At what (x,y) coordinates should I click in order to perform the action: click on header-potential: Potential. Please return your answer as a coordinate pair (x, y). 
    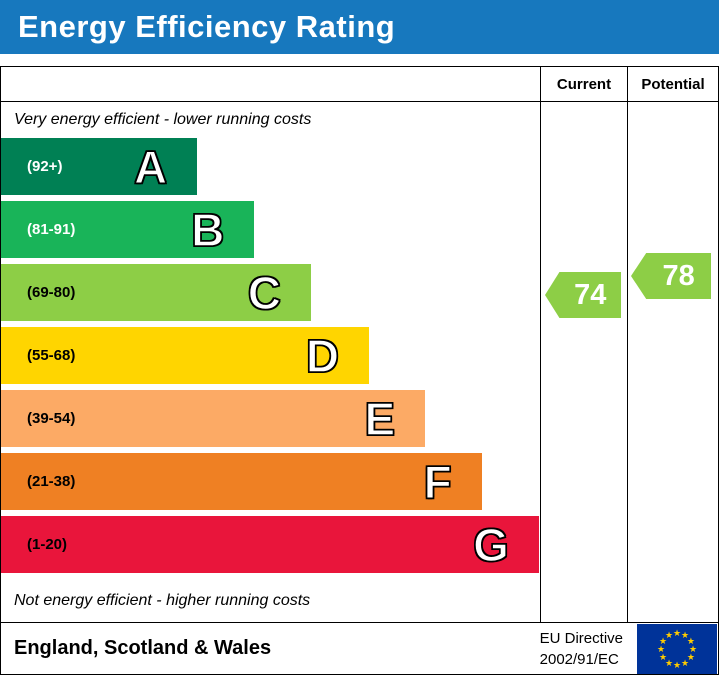
    Looking at the image, I should click on (672, 84).